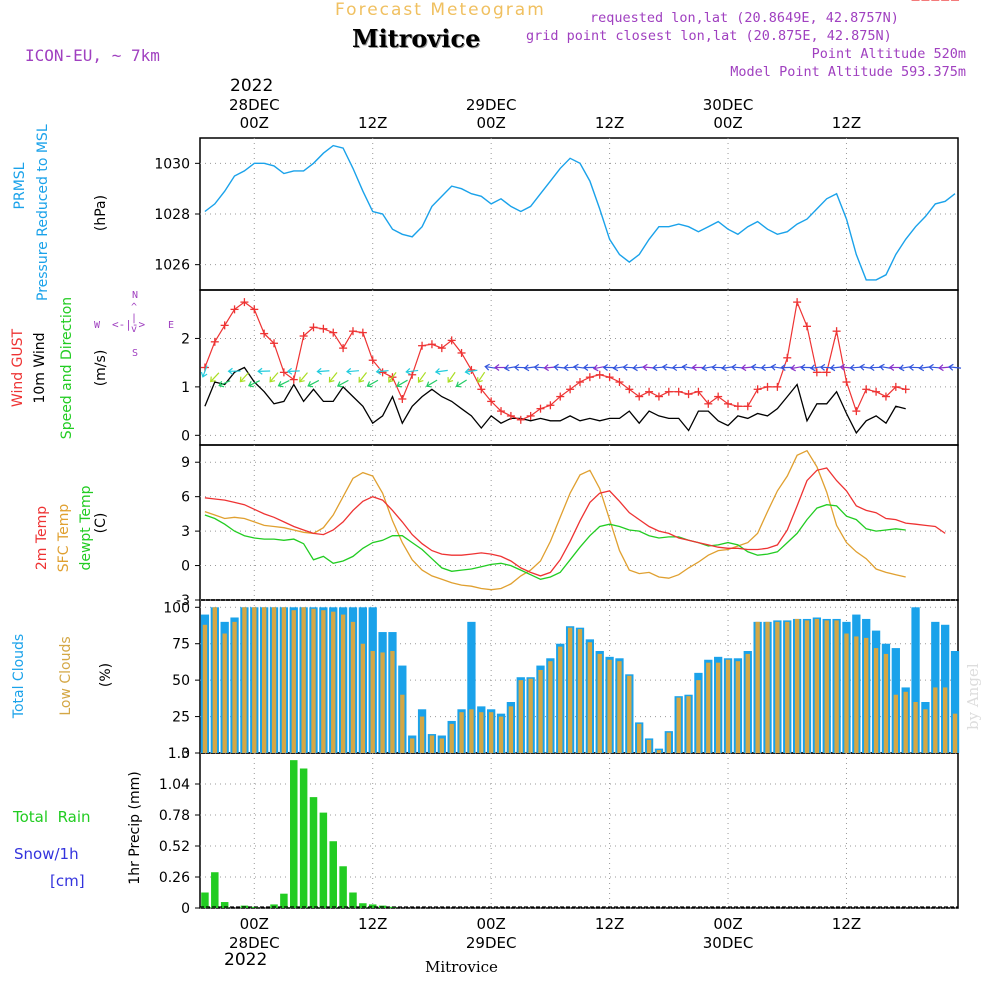 This screenshot has height=1000, width=1000. I want to click on compass-icon: <-|->, so click(129, 324).